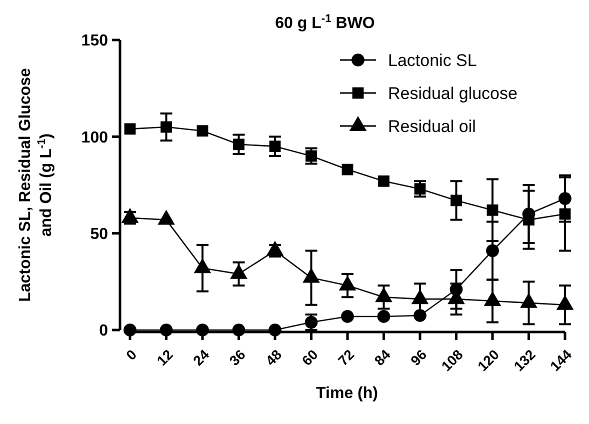 This screenshot has width=589, height=424. What do you see at coordinates (309, 357) in the screenshot?
I see `x-tick-label: 60` at bounding box center [309, 357].